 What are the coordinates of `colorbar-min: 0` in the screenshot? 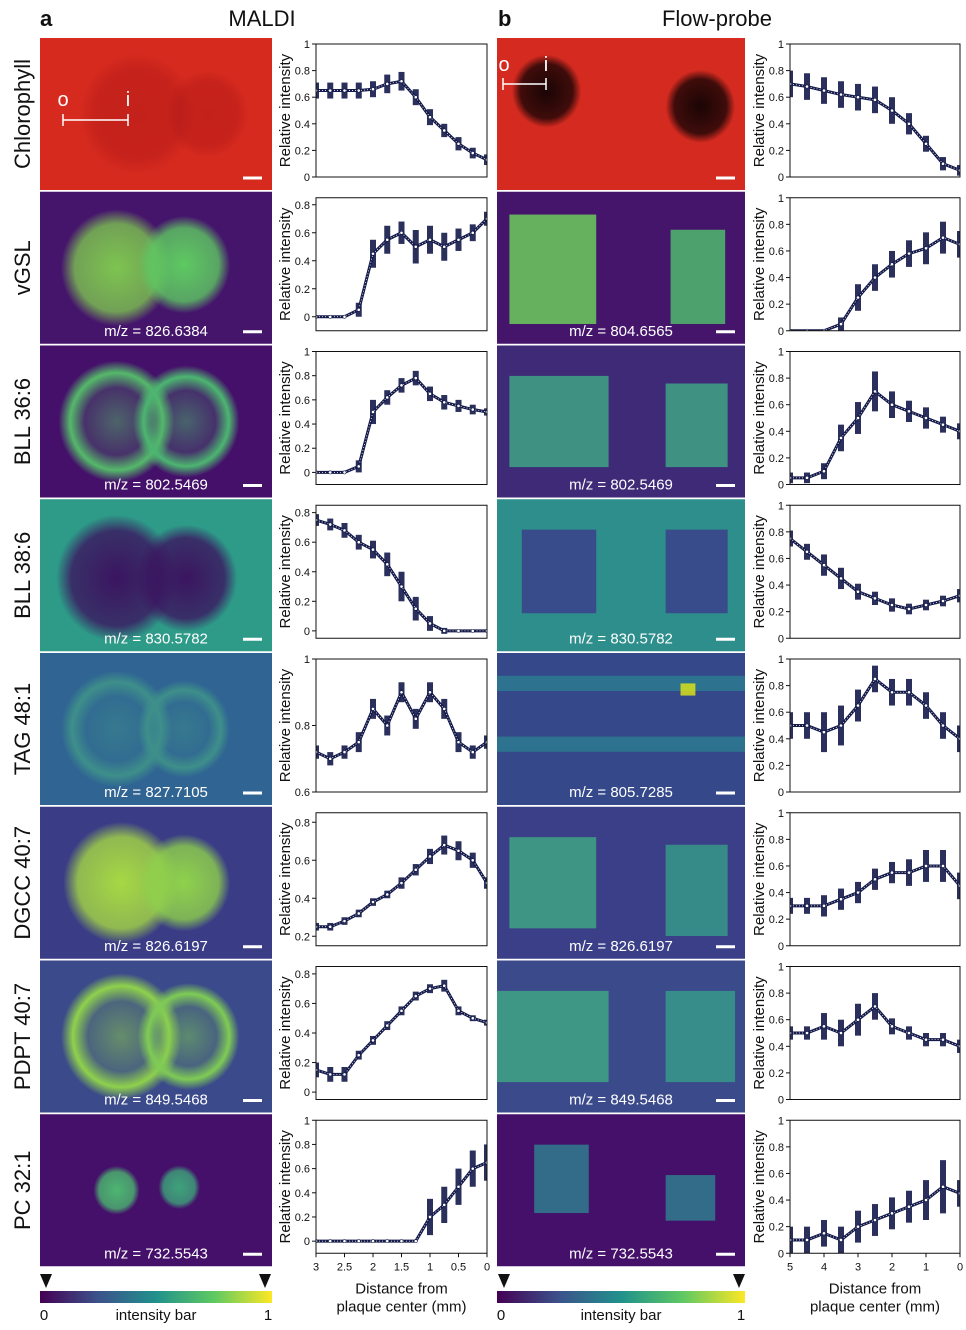 It's located at (44, 1315).